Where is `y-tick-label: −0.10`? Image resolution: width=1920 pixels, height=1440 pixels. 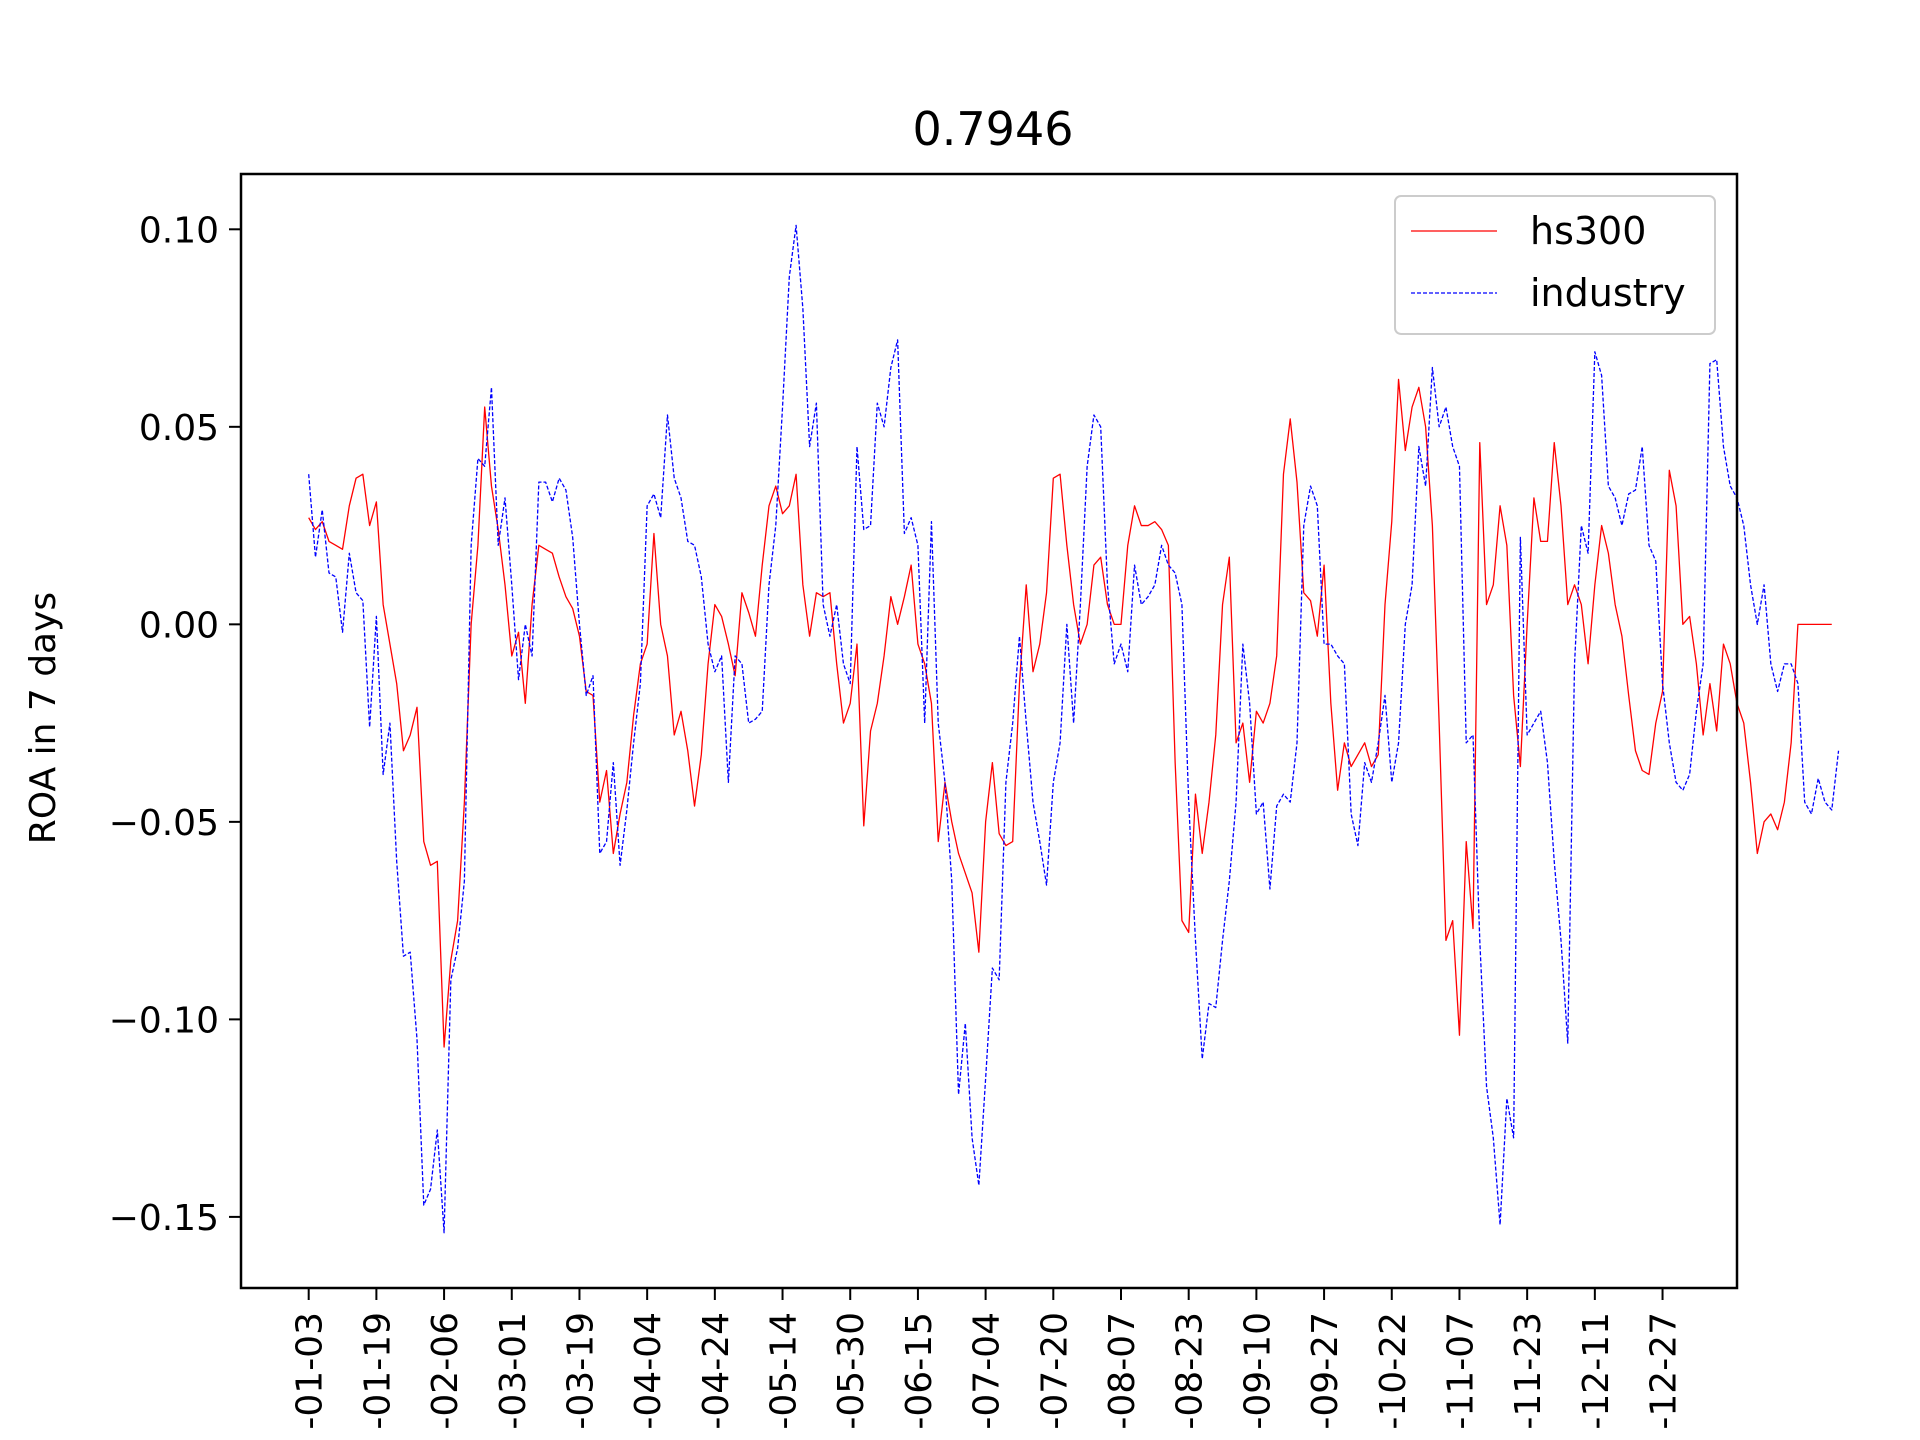 y-tick-label: −0.10 is located at coordinates (164, 1020).